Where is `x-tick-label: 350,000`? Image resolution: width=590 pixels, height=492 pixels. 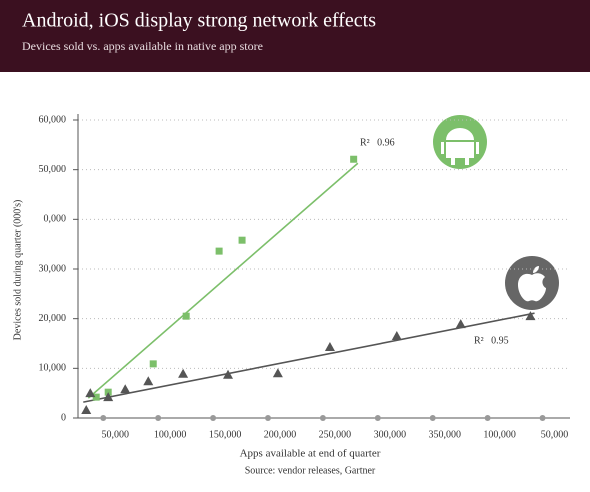
x-tick-label: 350,000 is located at coordinates (444, 434).